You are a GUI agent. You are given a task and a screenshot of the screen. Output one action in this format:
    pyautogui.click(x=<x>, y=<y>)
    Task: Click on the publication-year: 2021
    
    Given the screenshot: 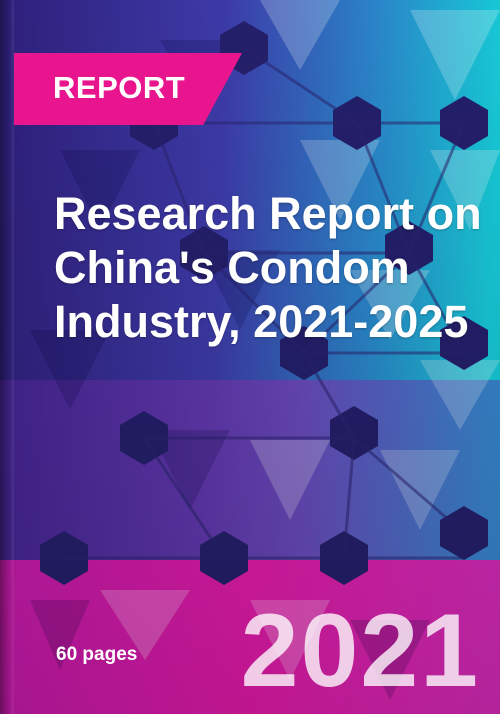 What is the action you would take?
    pyautogui.click(x=360, y=651)
    